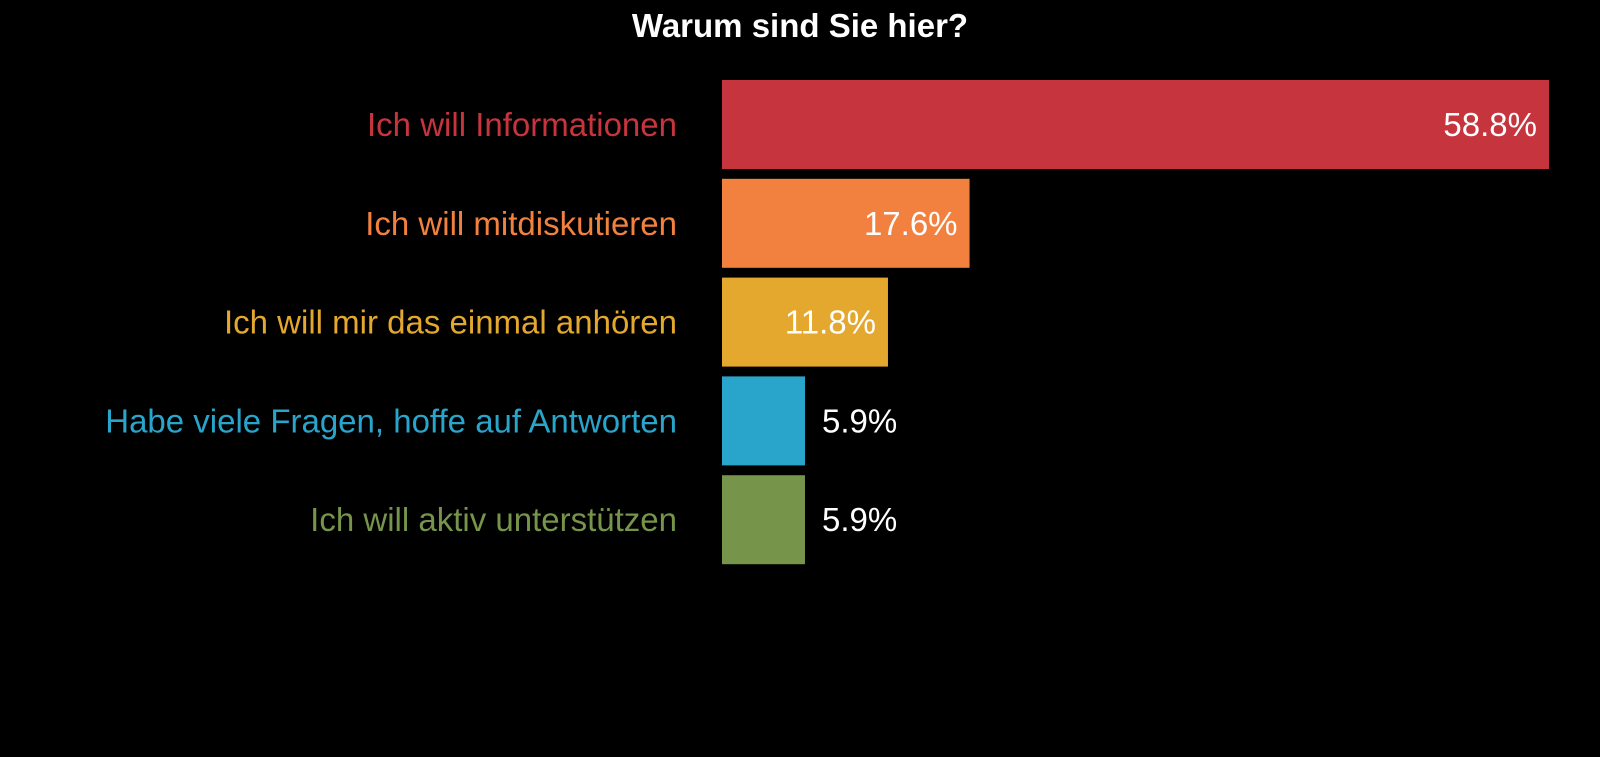  Describe the element at coordinates (911, 223) in the screenshot. I see `value-label-2: 17.6%` at that location.